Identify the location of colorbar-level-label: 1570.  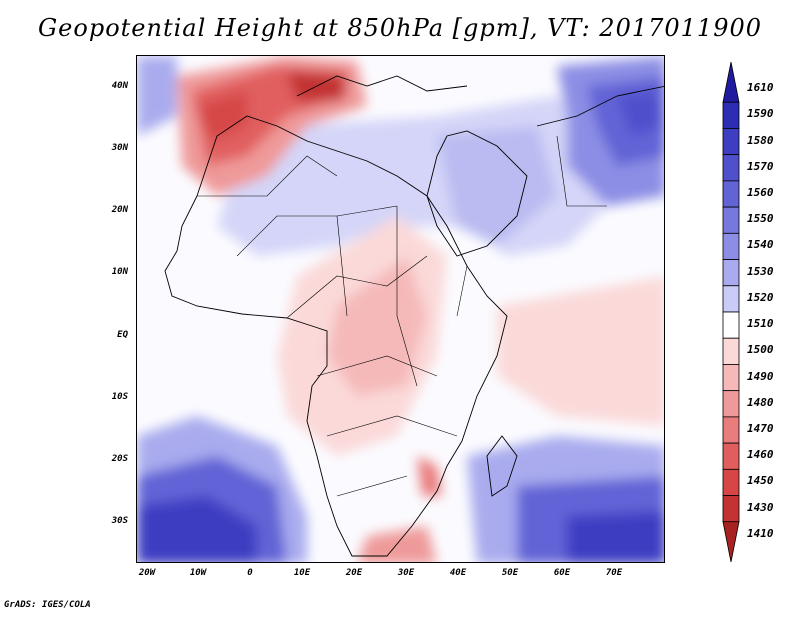
(760, 166).